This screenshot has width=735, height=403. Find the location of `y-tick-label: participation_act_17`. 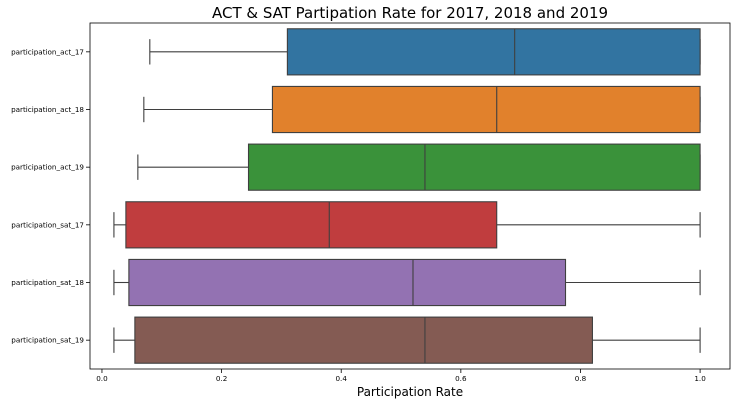

y-tick-label: participation_act_17 is located at coordinates (47, 51).